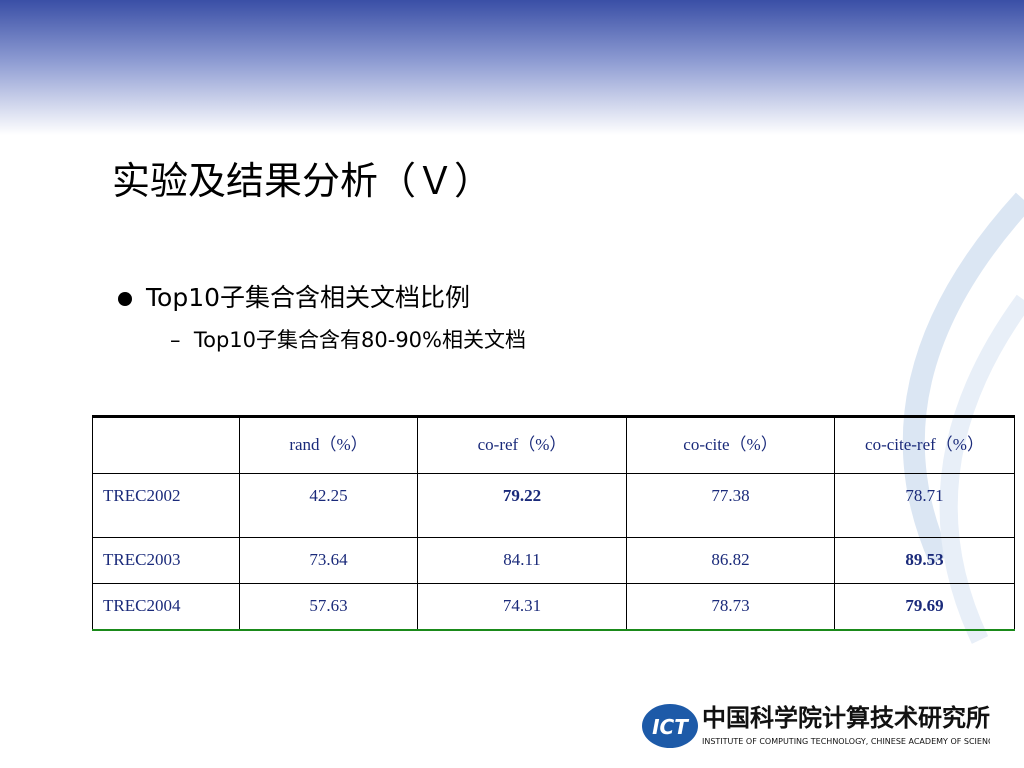 This screenshot has width=1024, height=768. I want to click on column-header: rand（%）, so click(328, 444).